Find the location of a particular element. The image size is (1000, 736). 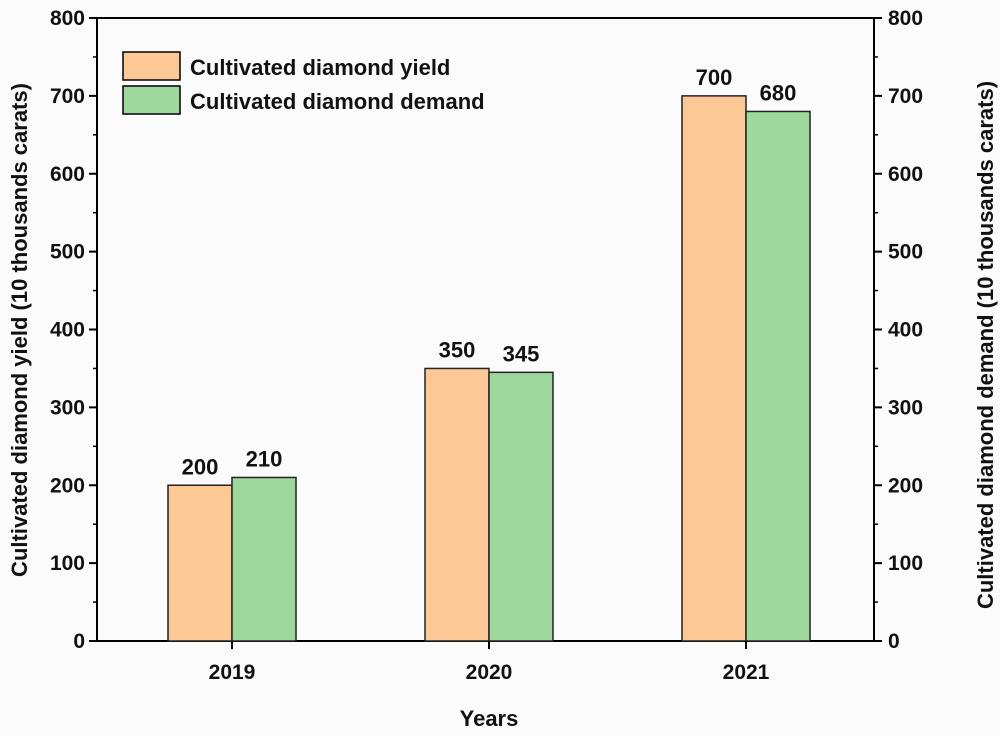

right-y-tick-label: 300 is located at coordinates (905, 407).